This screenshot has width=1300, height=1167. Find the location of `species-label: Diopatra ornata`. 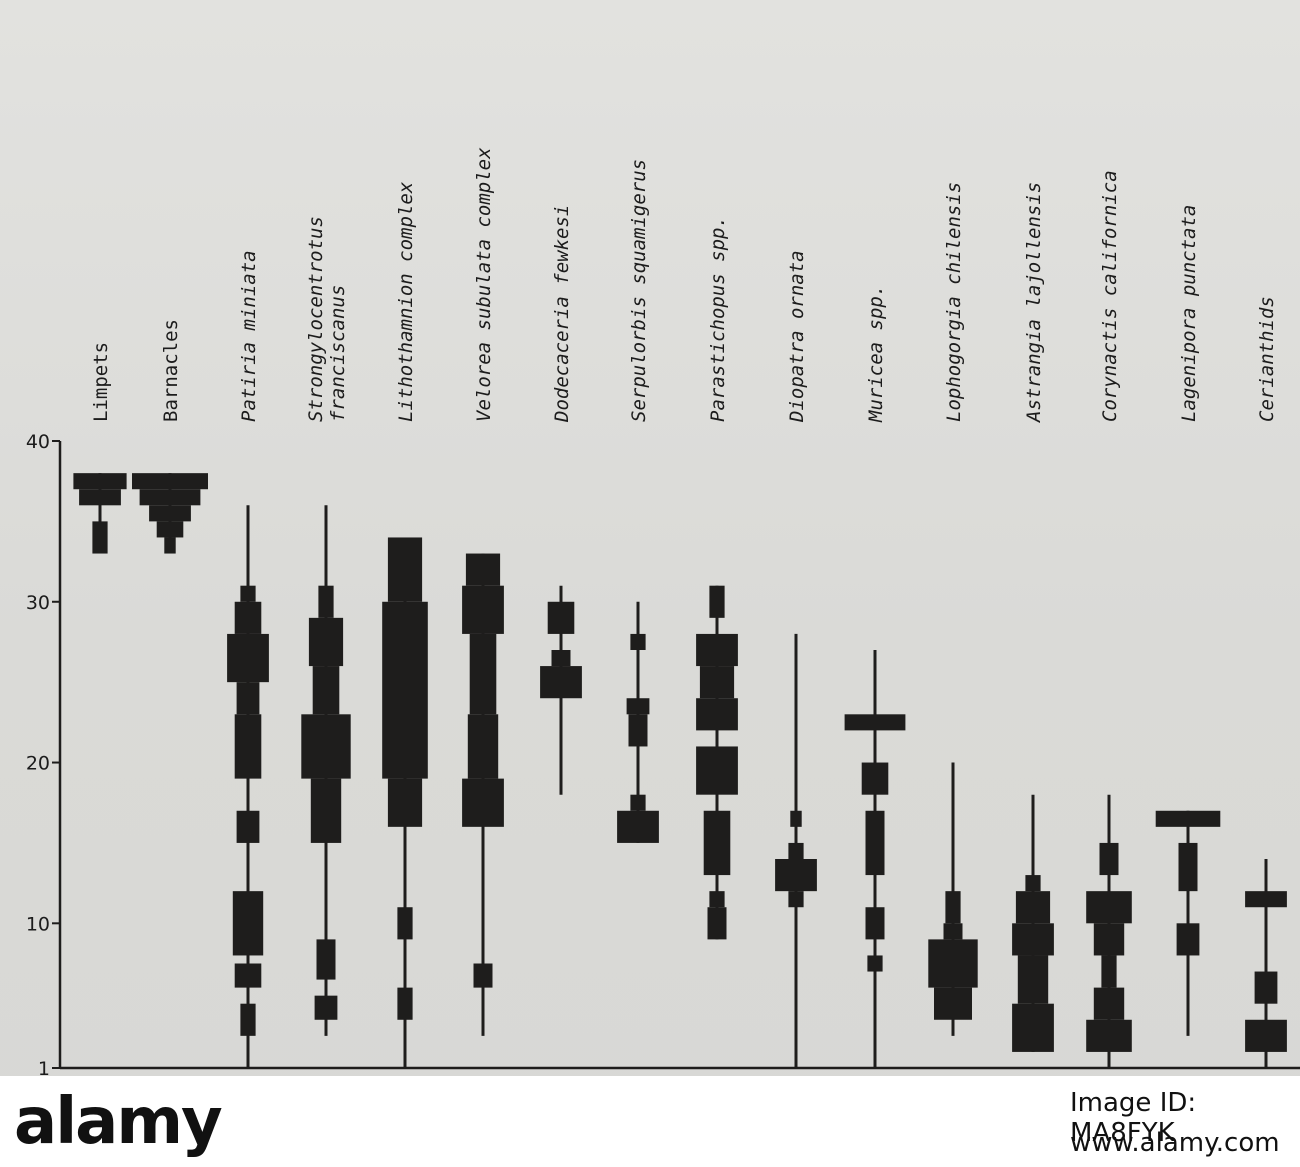

species-label: Diopatra ornata is located at coordinates (797, 336).